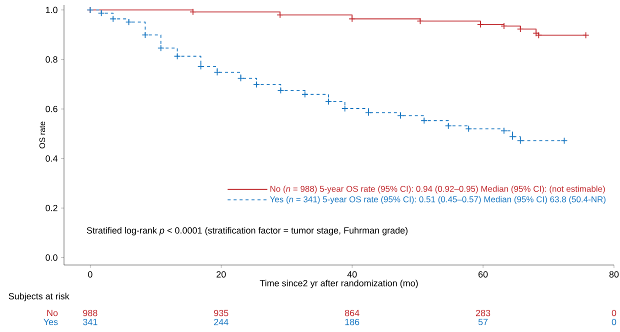 Image resolution: width=620 pixels, height=332 pixels. What do you see at coordinates (339, 284) in the screenshot?
I see `x-axis-title: Time since2 yr after randomization (mo)` at bounding box center [339, 284].